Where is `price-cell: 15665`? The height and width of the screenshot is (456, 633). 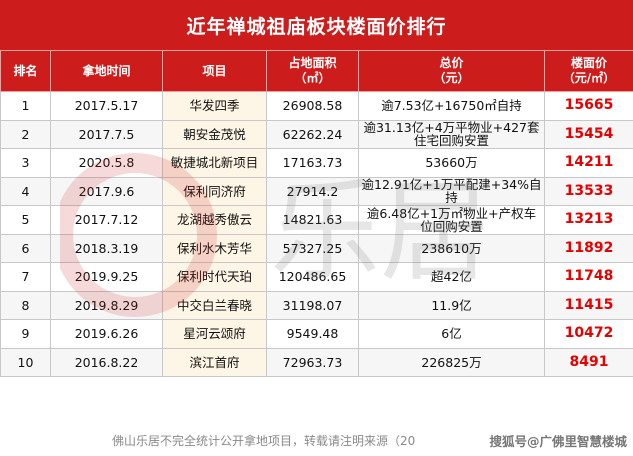
price-cell: 15665 is located at coordinates (588, 106).